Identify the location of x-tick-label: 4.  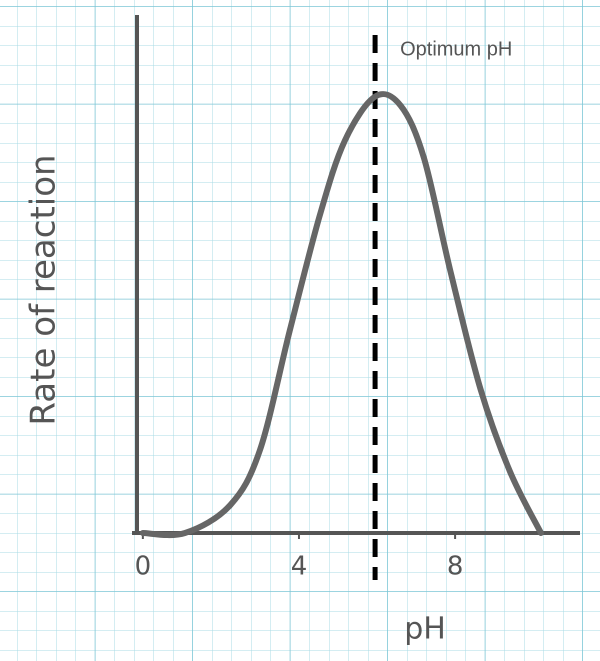
(299, 567).